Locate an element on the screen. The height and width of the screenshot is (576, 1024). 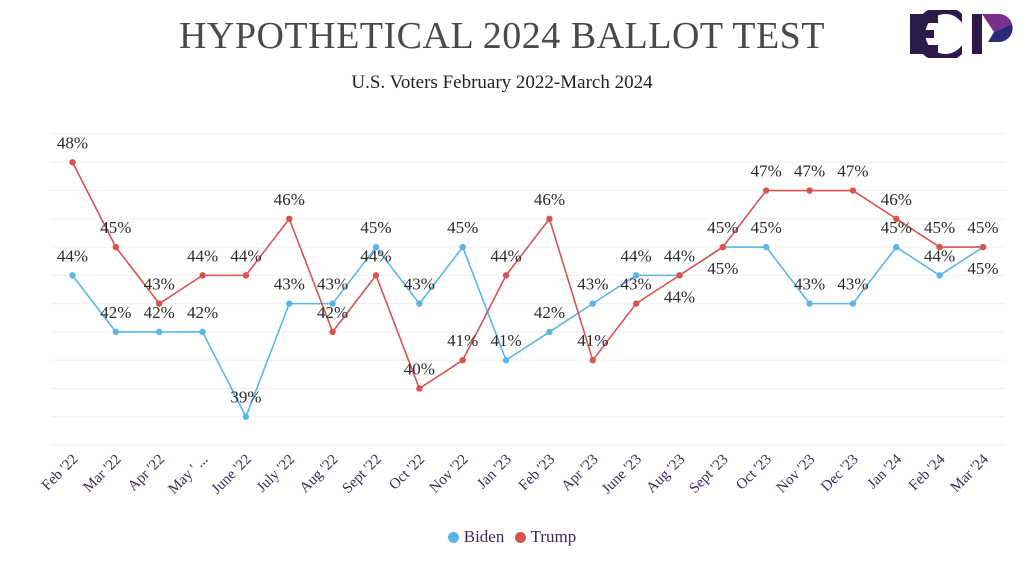
x-tick-label: Feb '22 is located at coordinates (60, 473).